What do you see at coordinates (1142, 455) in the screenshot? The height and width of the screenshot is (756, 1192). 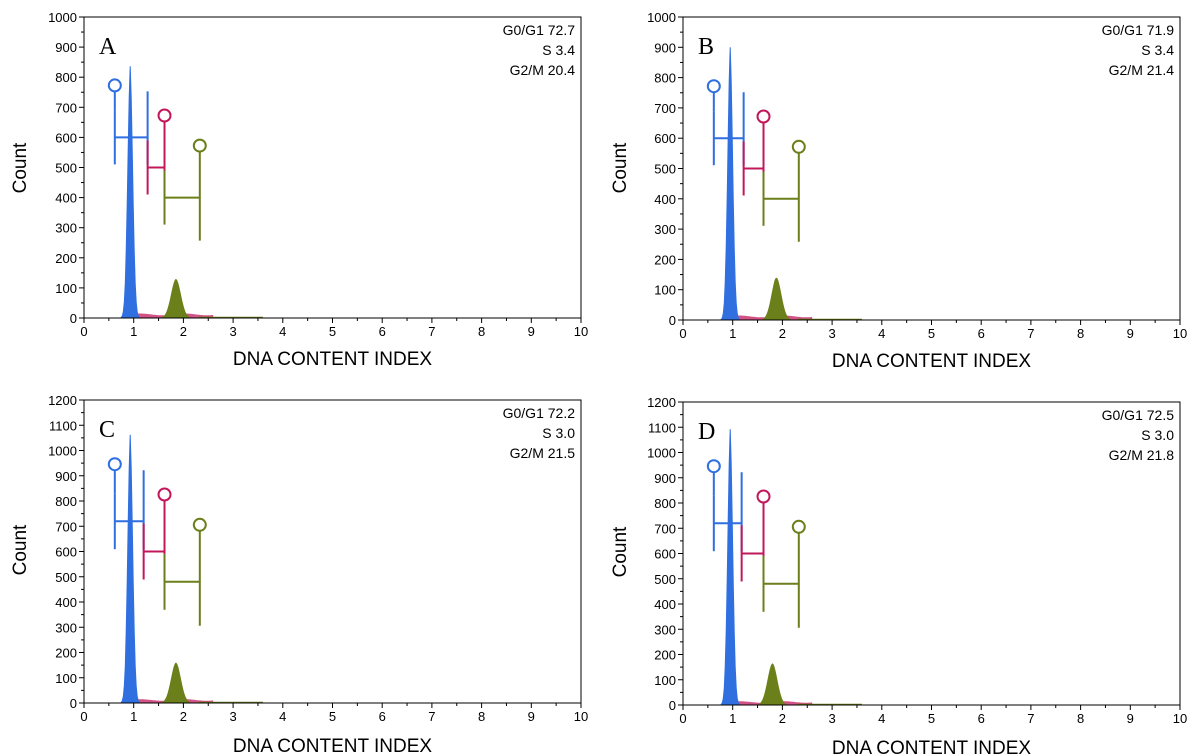 I see `stat-line: G2/M 21.8` at bounding box center [1142, 455].